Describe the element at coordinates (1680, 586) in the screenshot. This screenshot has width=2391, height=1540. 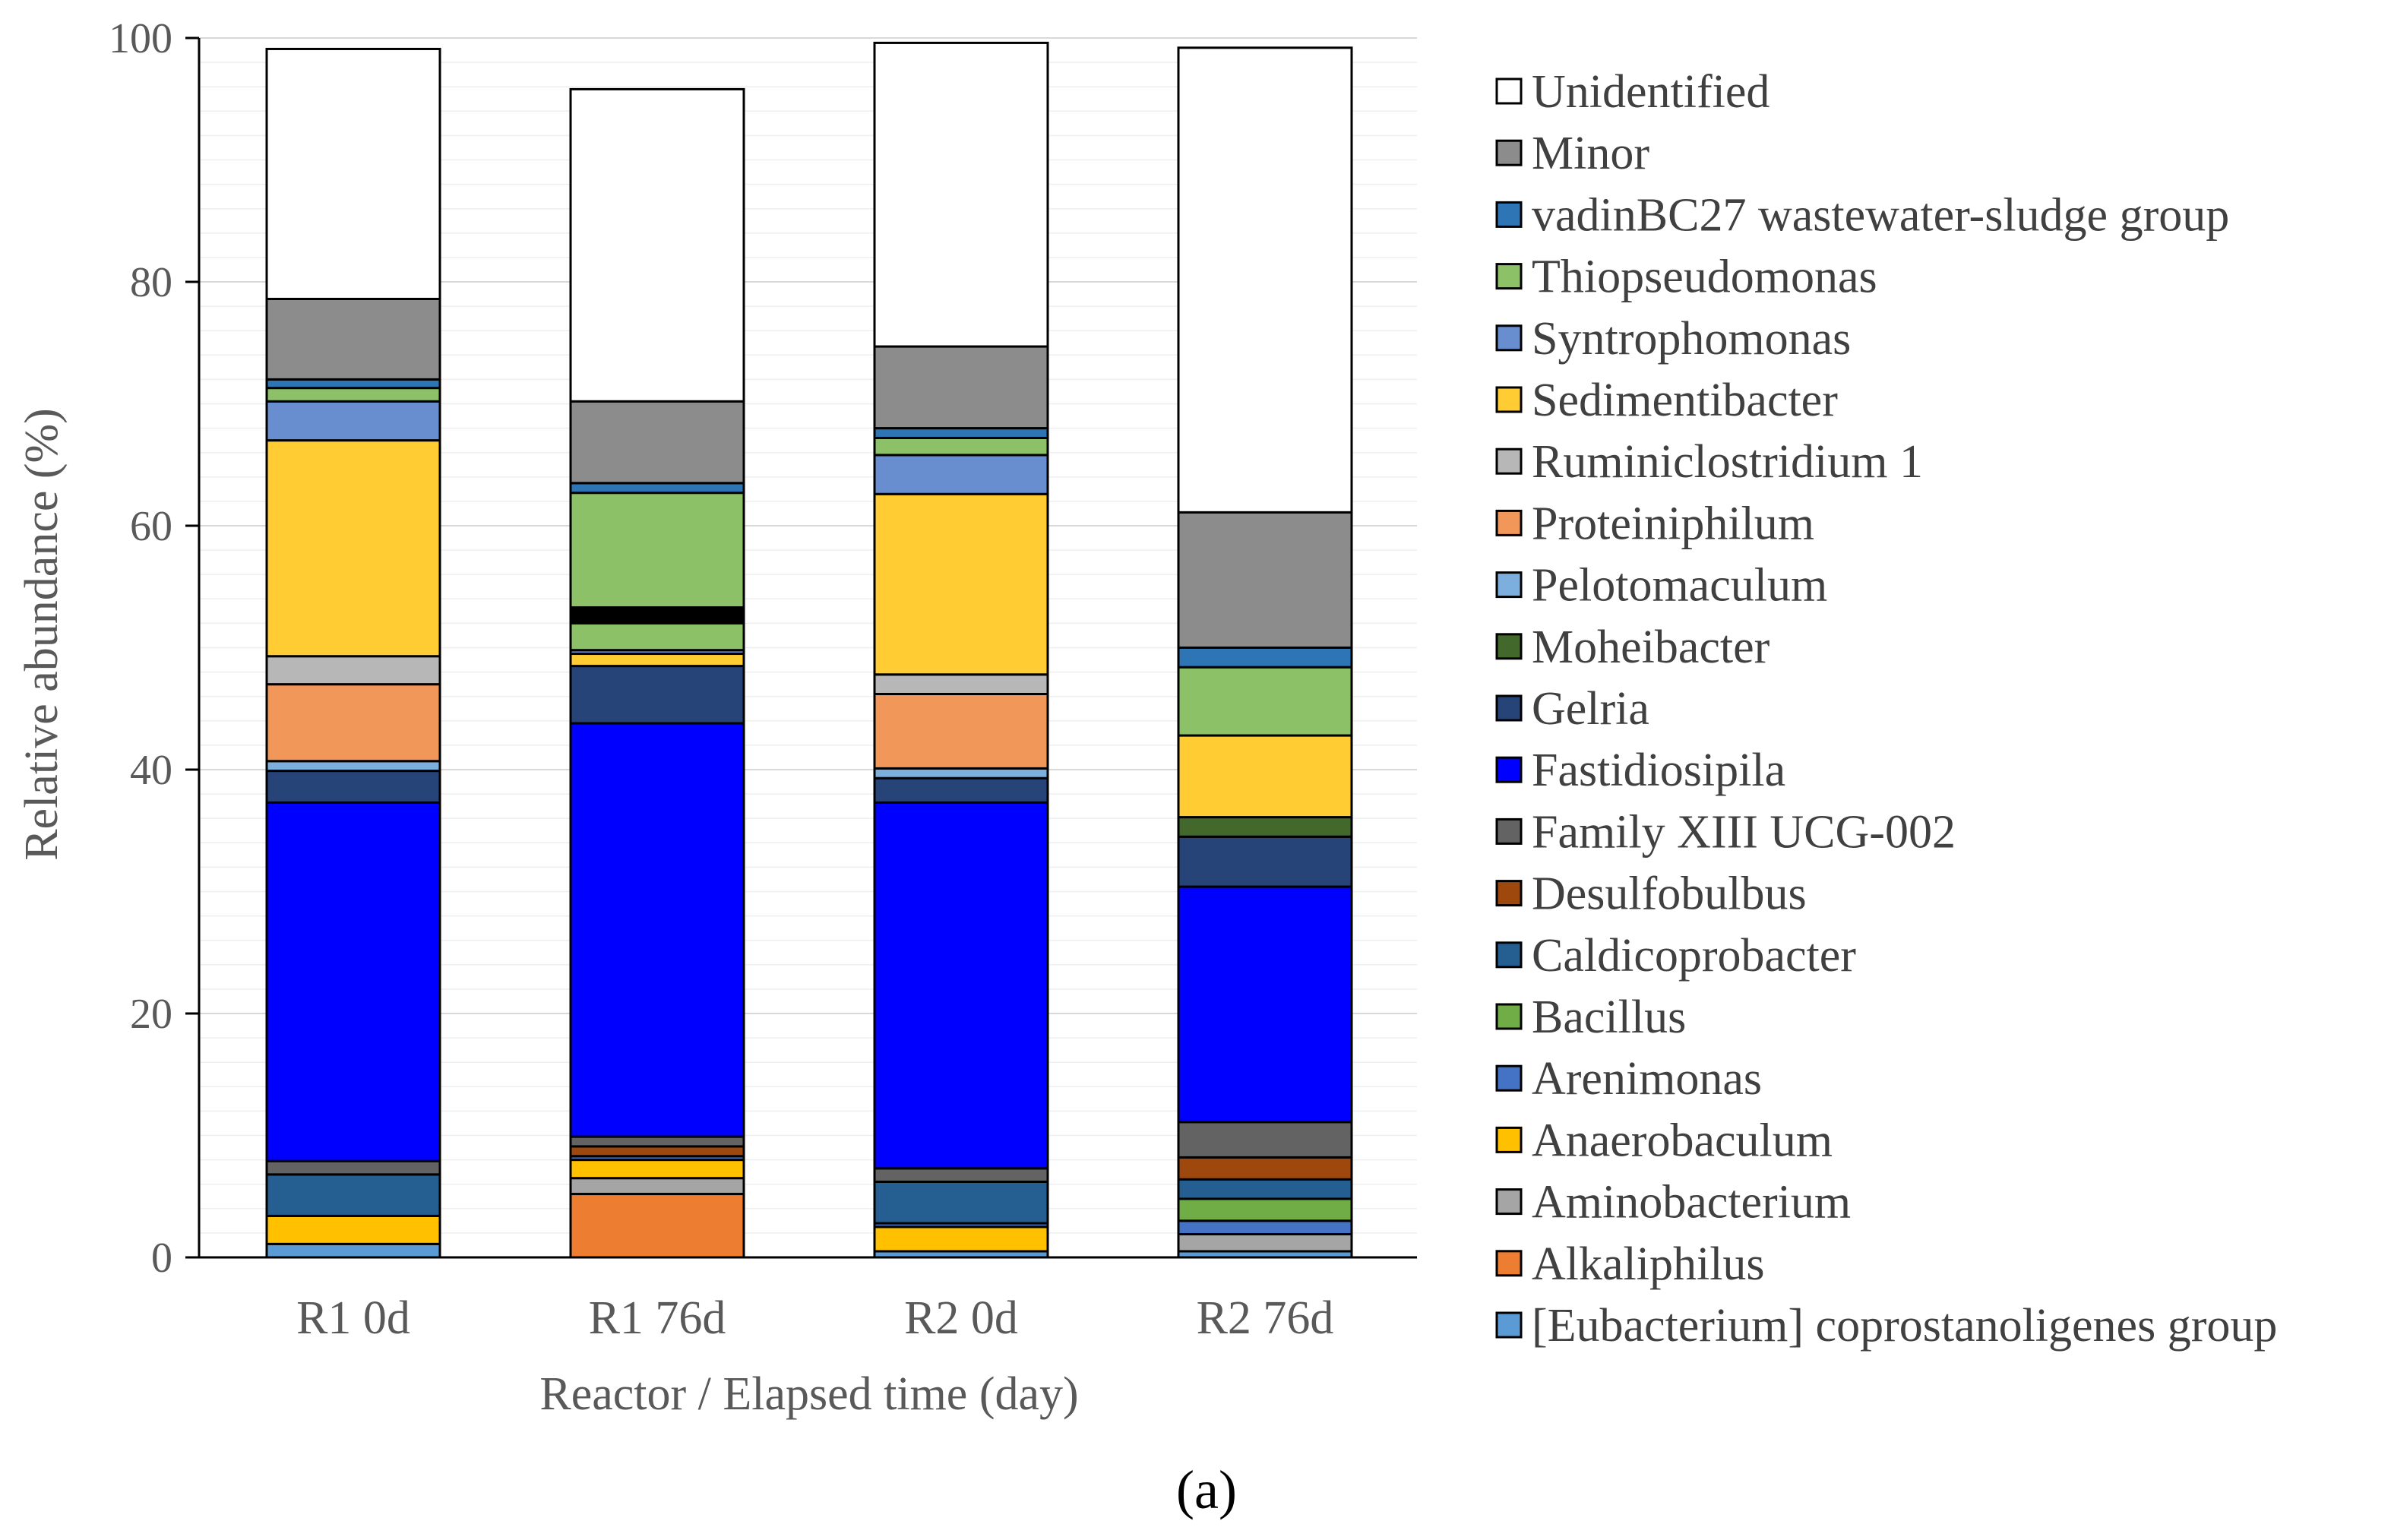
I see `legend-label: Pelotomaculum` at that location.